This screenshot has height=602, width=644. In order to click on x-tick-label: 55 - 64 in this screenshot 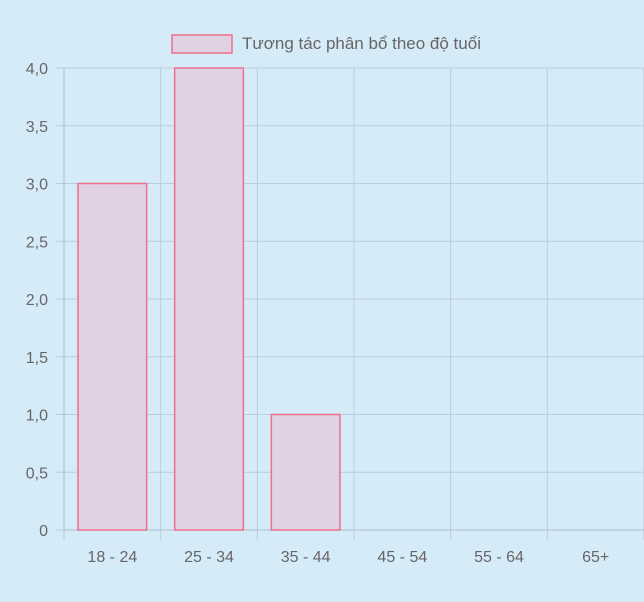, I will do `click(499, 557)`.